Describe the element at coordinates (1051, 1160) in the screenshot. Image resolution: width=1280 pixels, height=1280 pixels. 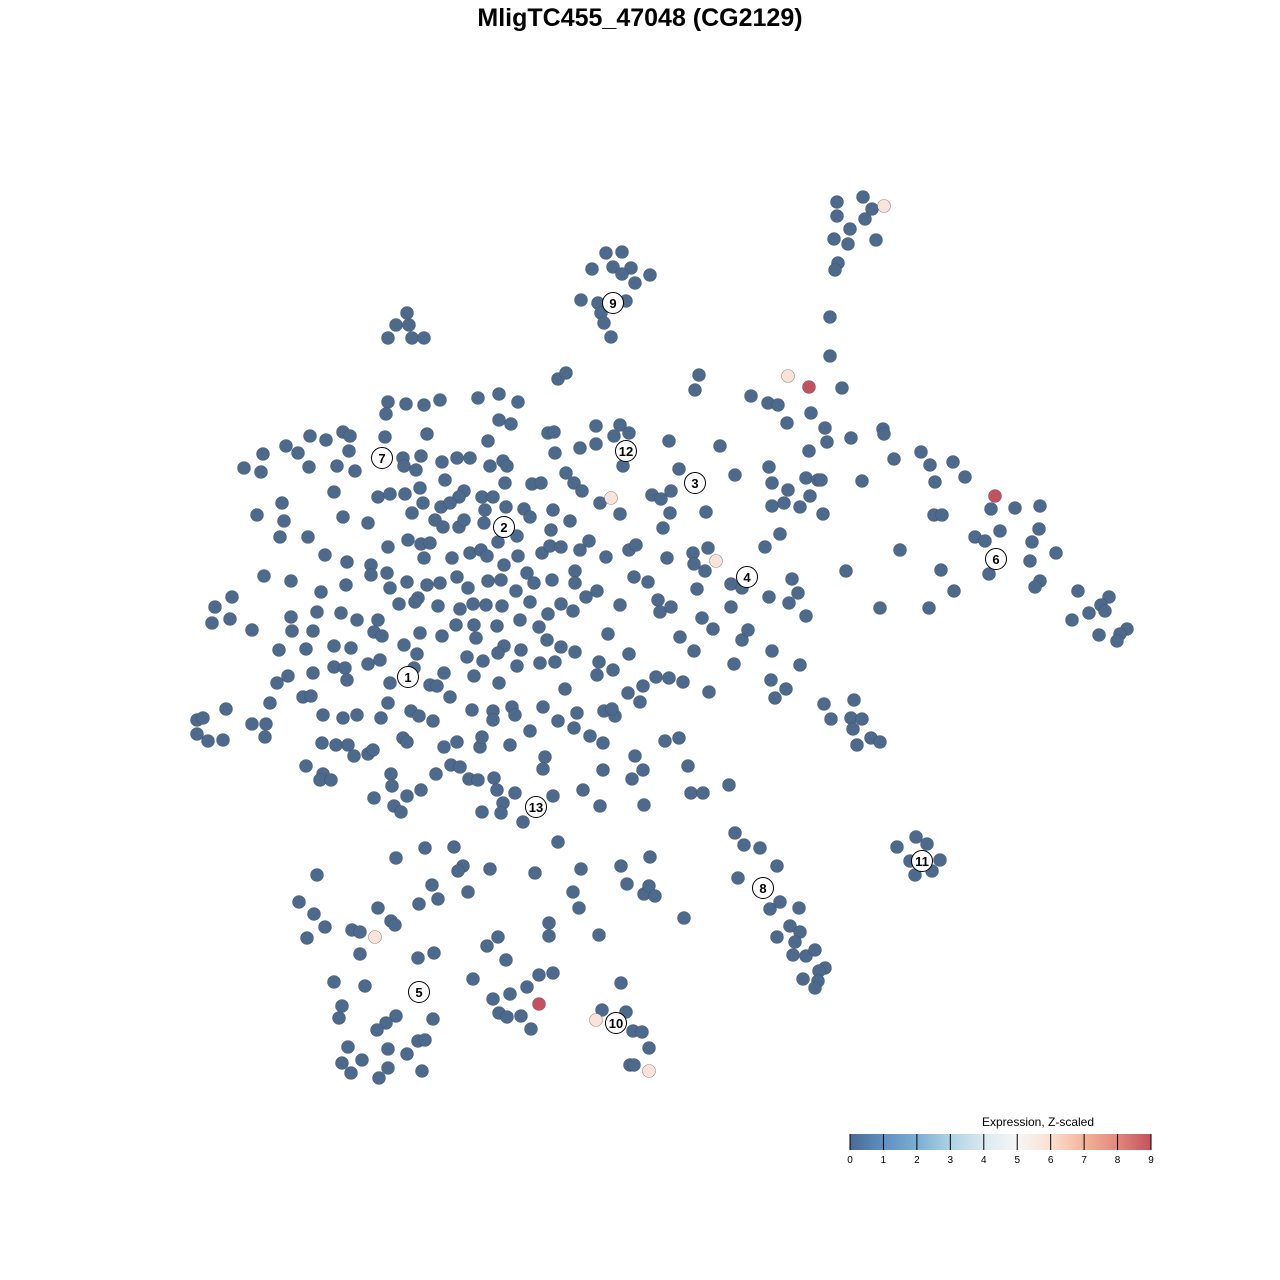
I see `colorbar-tick-label: 6` at that location.